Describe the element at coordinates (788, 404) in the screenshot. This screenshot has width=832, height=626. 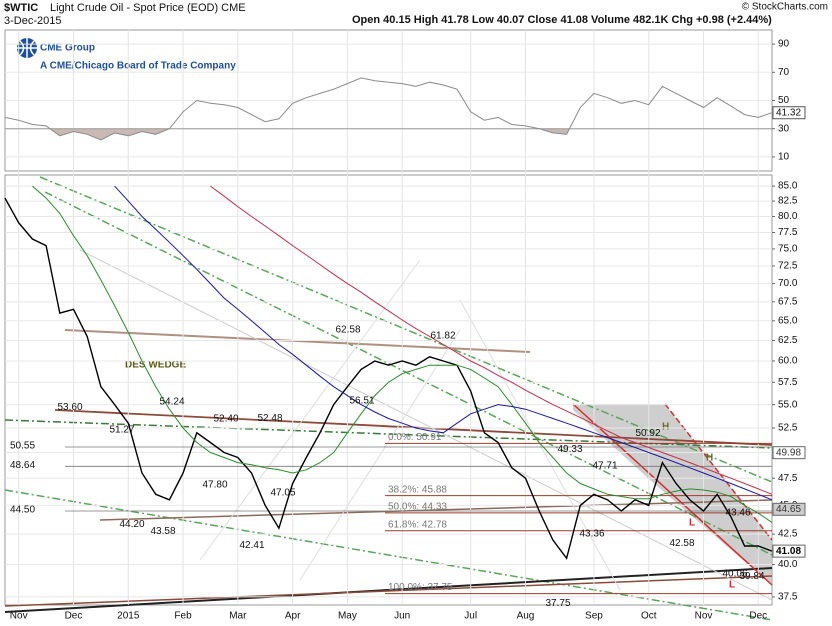
I see `y-tick-label: 55.0` at that location.